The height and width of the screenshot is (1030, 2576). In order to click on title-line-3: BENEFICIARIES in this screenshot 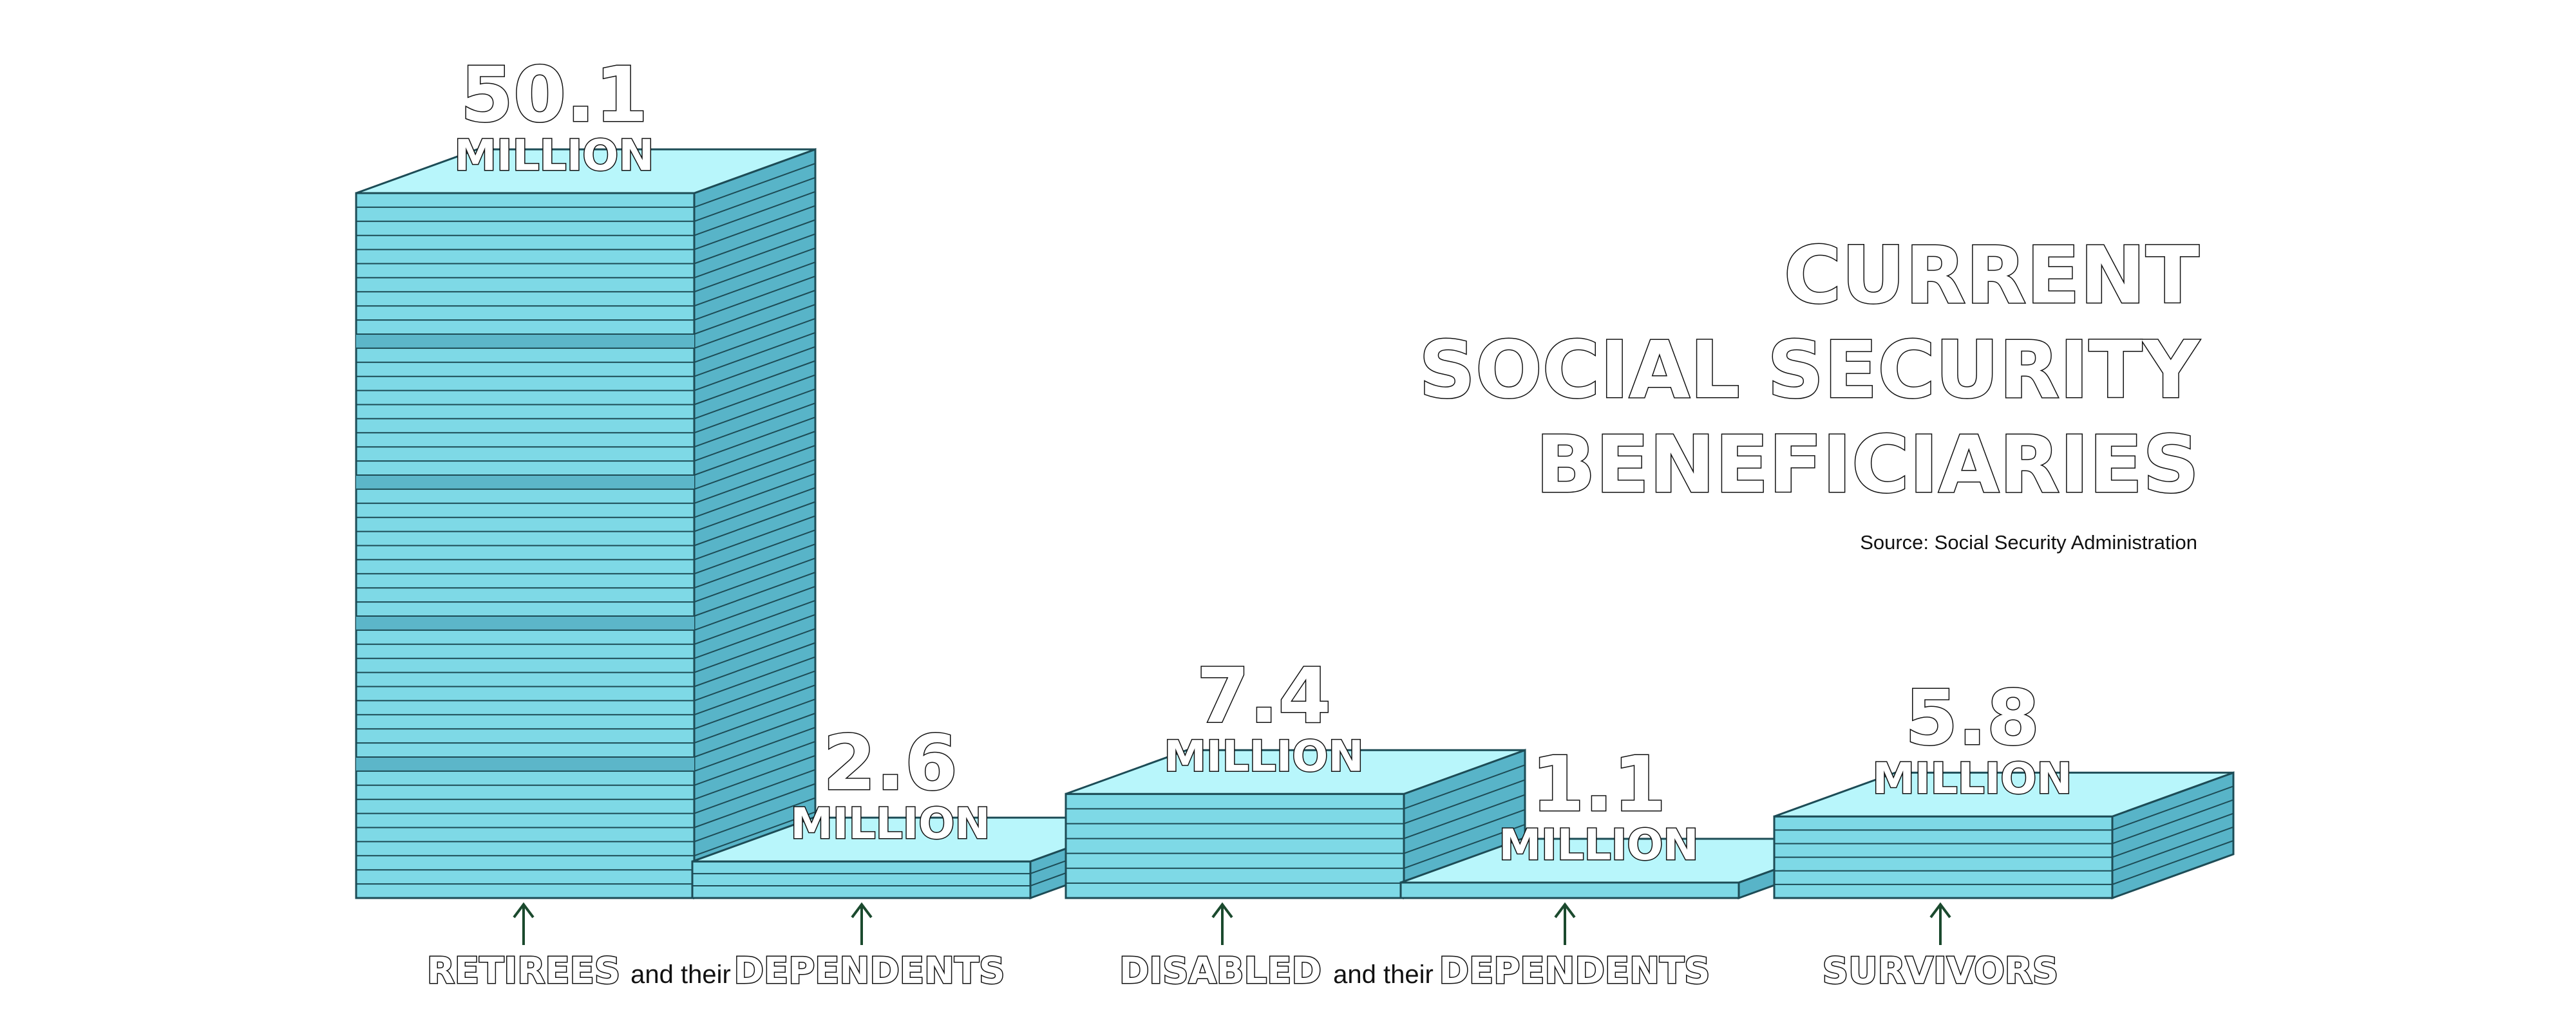, I will do `click(1867, 465)`.